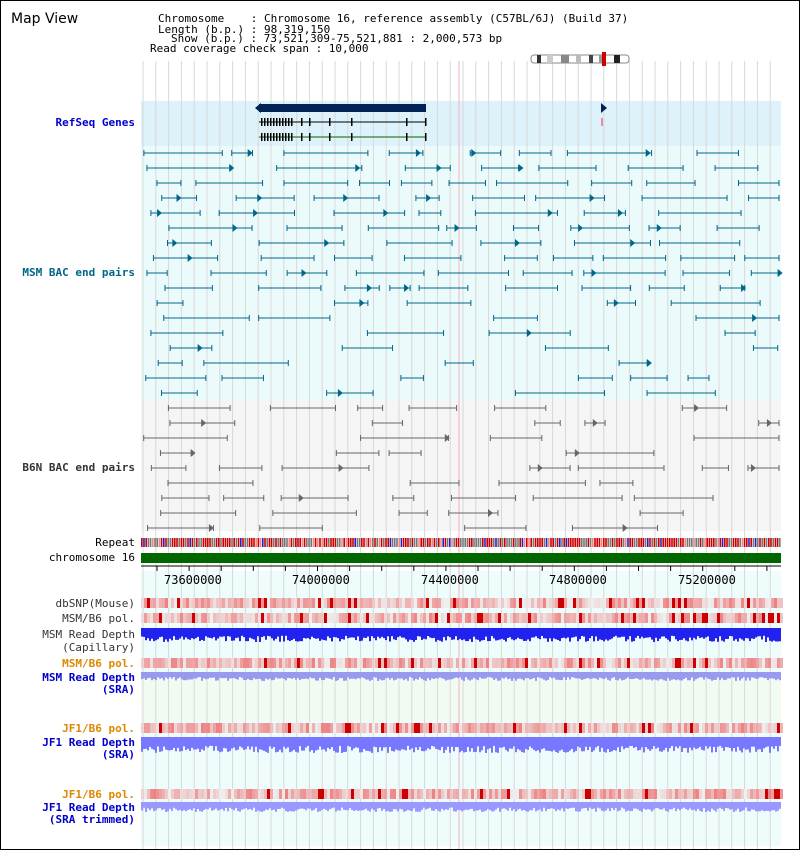 This screenshot has width=800, height=850. Describe the element at coordinates (95, 122) in the screenshot. I see `track-label-refseq-genes: RefSeq Genes` at that location.